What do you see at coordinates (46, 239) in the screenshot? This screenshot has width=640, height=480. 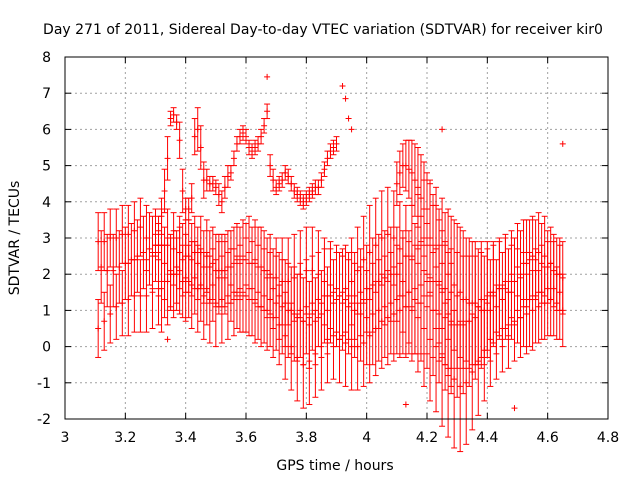 I see `y-tick-label: 3` at bounding box center [46, 239].